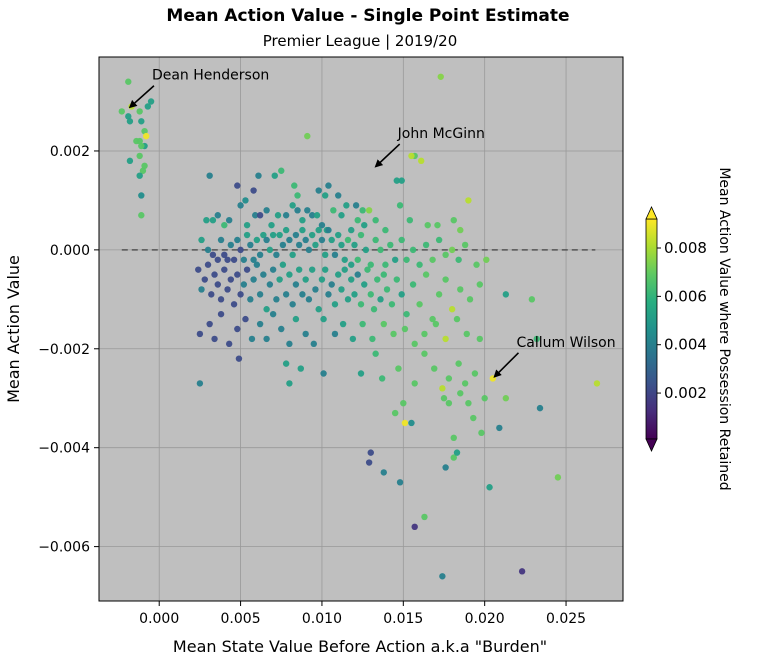  What do you see at coordinates (362, 614) in the screenshot?
I see `x-axis-ticks: 0.000 0.005 0.010 0.015 0.020 0.025` at bounding box center [362, 614].